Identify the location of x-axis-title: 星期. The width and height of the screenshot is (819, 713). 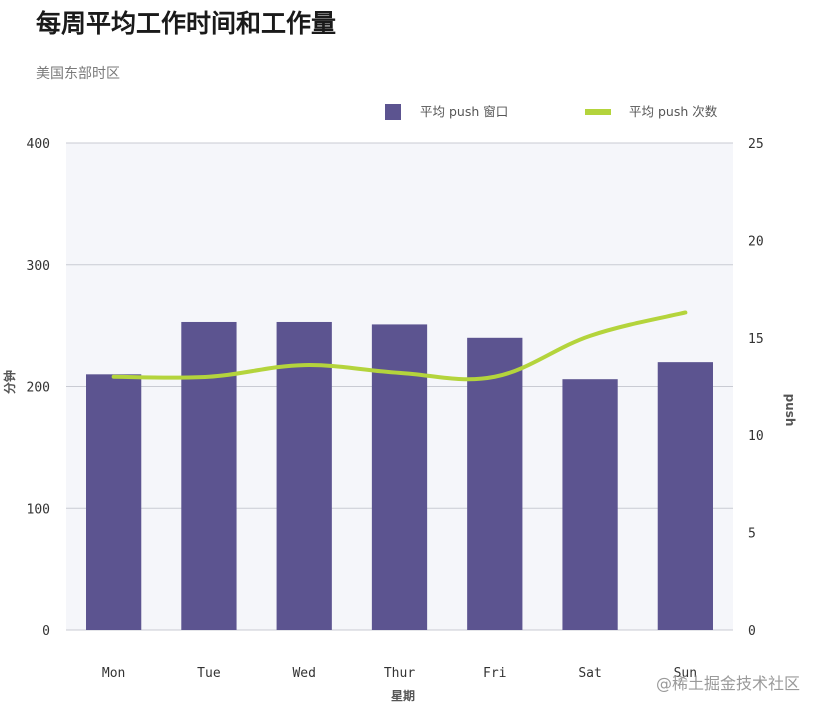
(403, 695).